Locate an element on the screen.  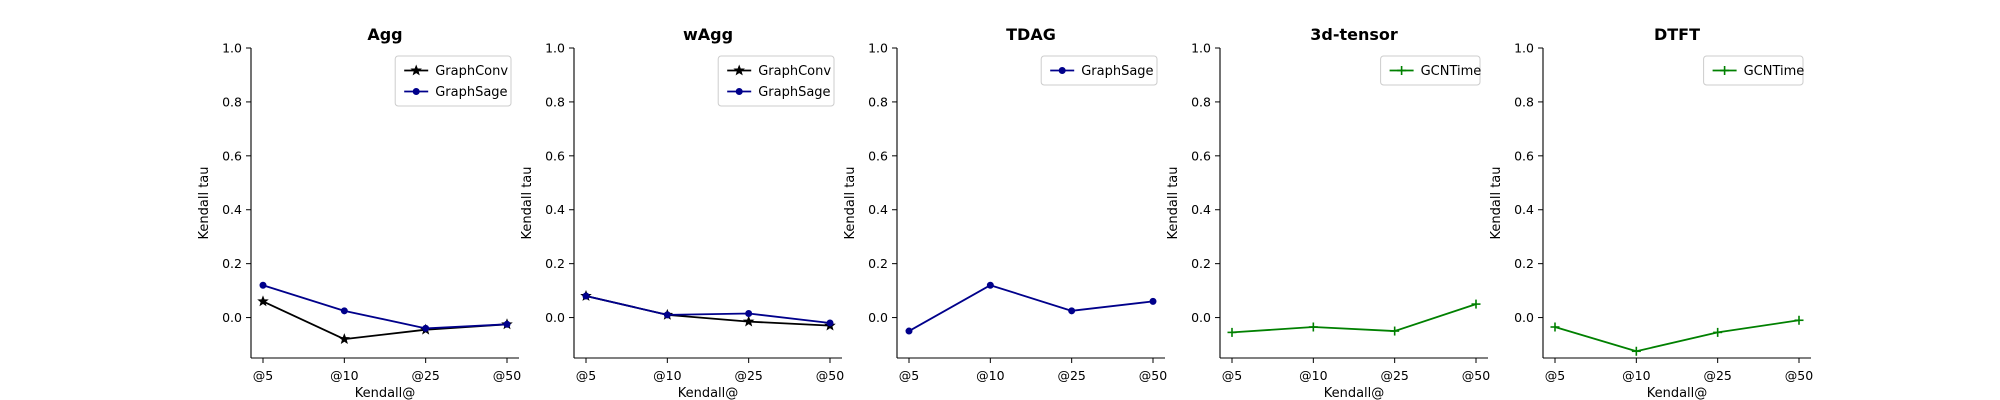
legend-label: GraphConv is located at coordinates (794, 71).